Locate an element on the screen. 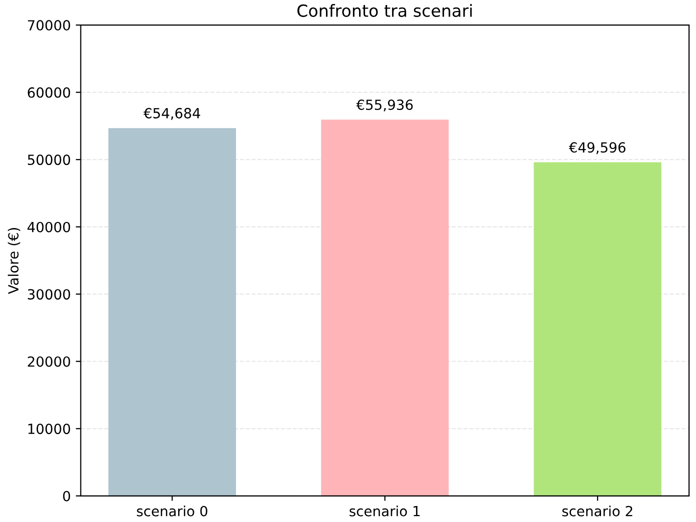  y-tick-label: 30000 is located at coordinates (49, 294).